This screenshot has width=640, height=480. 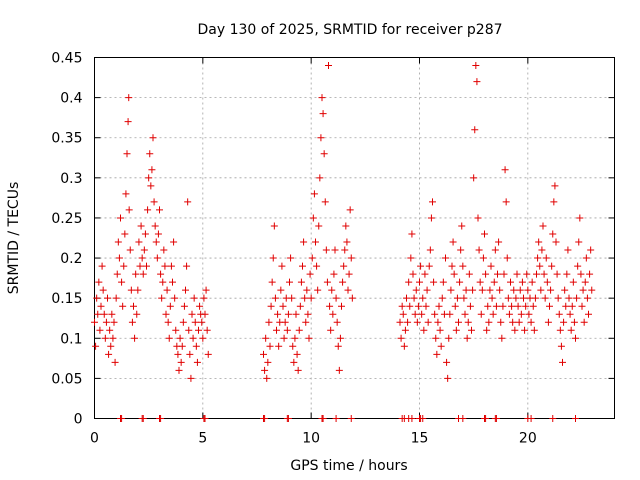 I want to click on y-axis-label: SRMTID / TECUs, so click(x=14, y=238).